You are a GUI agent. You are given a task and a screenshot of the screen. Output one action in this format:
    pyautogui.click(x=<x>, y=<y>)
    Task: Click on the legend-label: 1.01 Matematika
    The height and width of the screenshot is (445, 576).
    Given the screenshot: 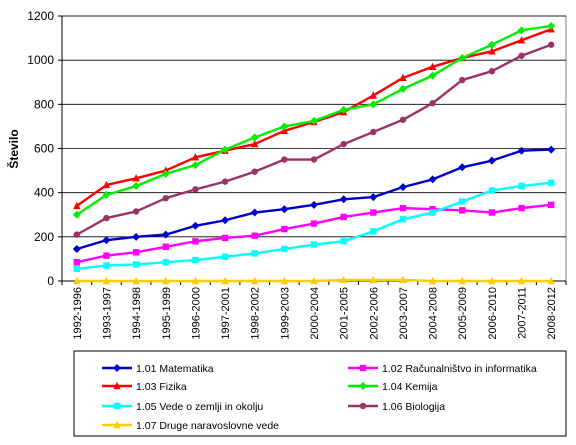 What is the action you would take?
    pyautogui.click(x=175, y=369)
    